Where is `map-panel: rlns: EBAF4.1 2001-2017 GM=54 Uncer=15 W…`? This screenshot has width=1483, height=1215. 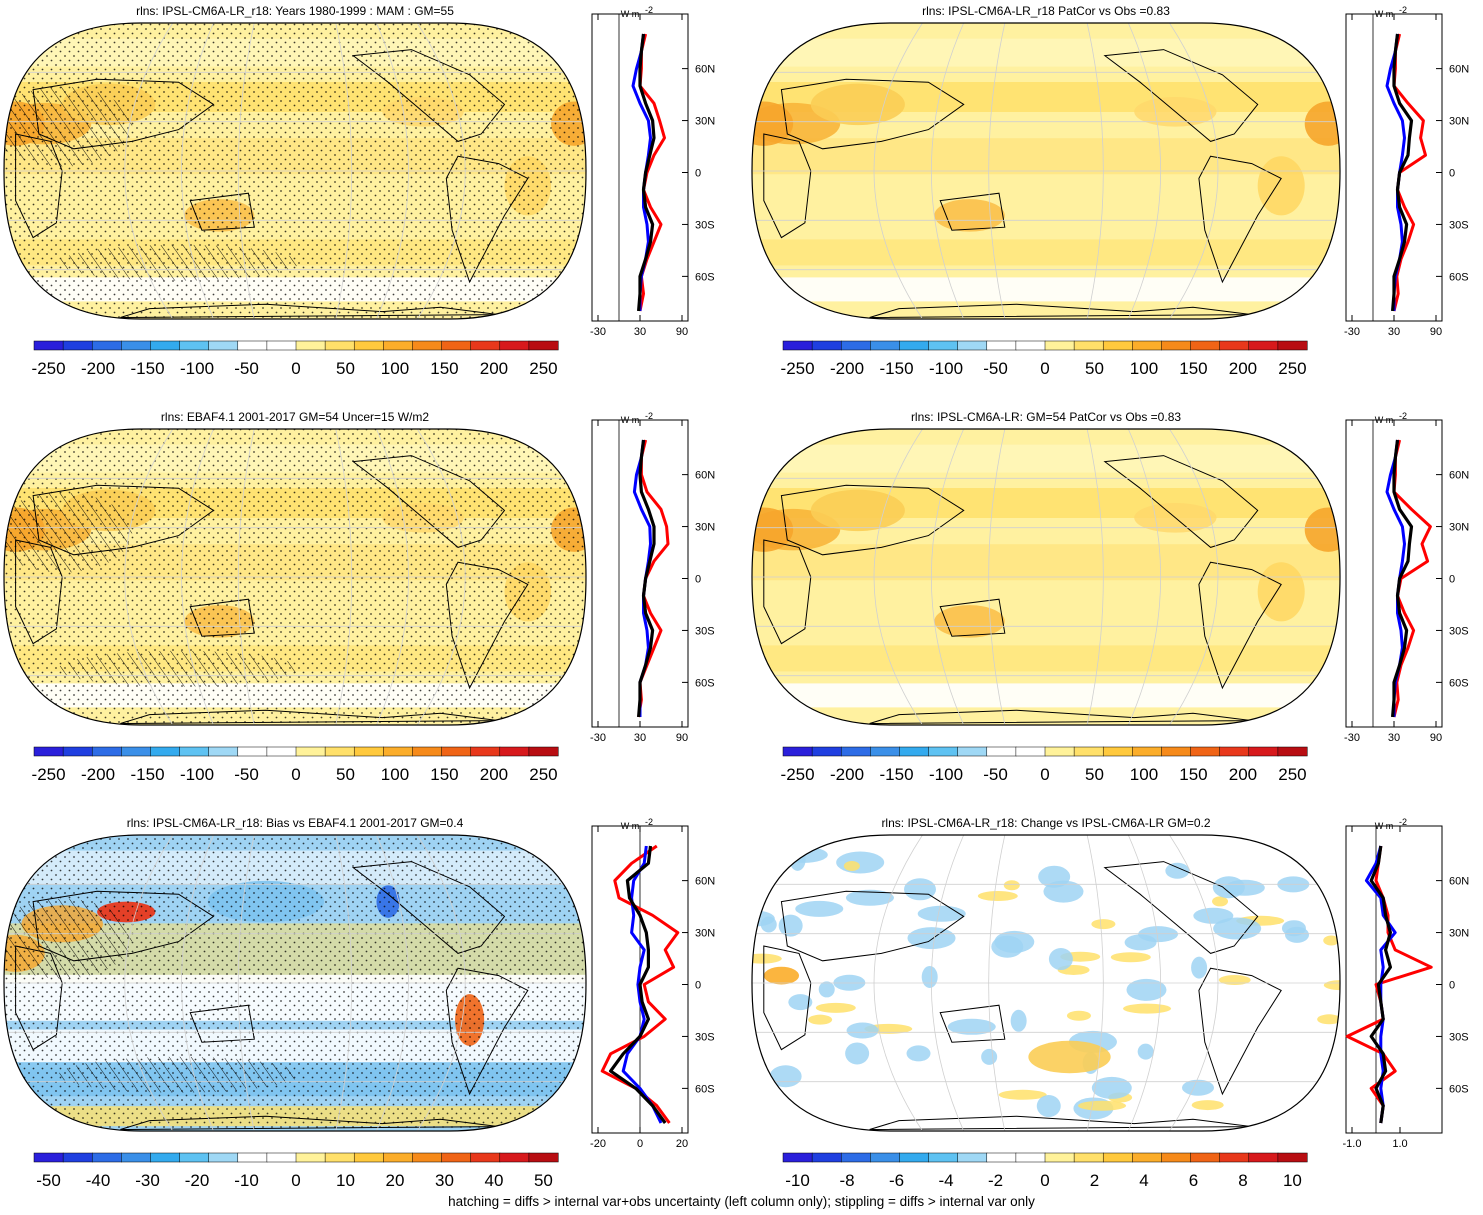
map-panel: rlns: EBAF4.1 2001-2017 GM=54 Uncer=15 W… is located at coordinates (295, 597).